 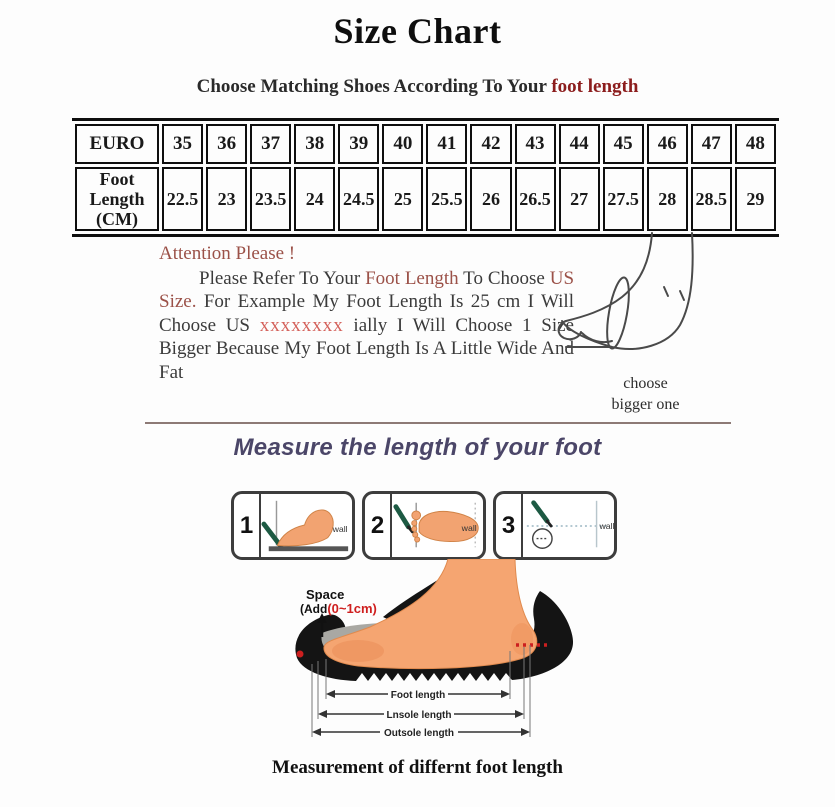 I want to click on space-arrow-head, so click(x=322, y=618).